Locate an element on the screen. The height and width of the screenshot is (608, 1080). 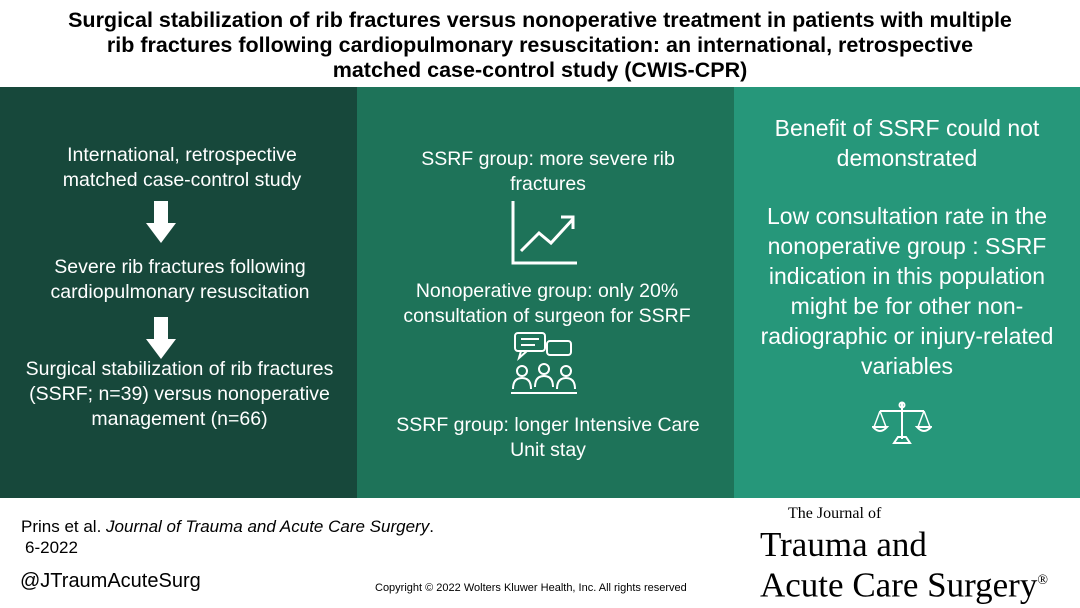
journal-logo-line-2-text: Acute Care Surgery is located at coordinates (899, 585).